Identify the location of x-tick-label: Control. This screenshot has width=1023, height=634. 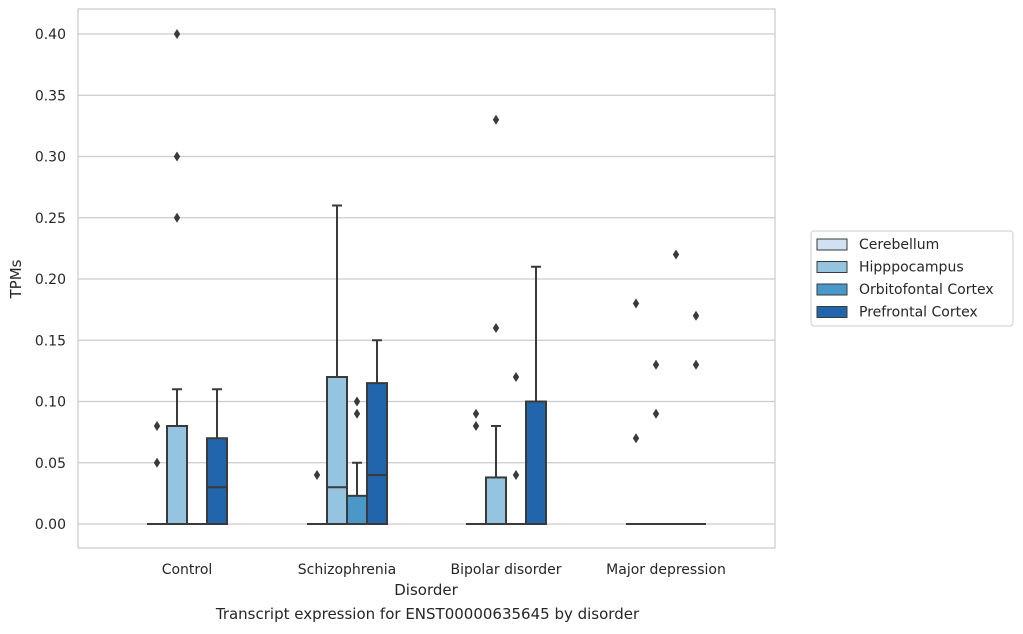
(187, 570).